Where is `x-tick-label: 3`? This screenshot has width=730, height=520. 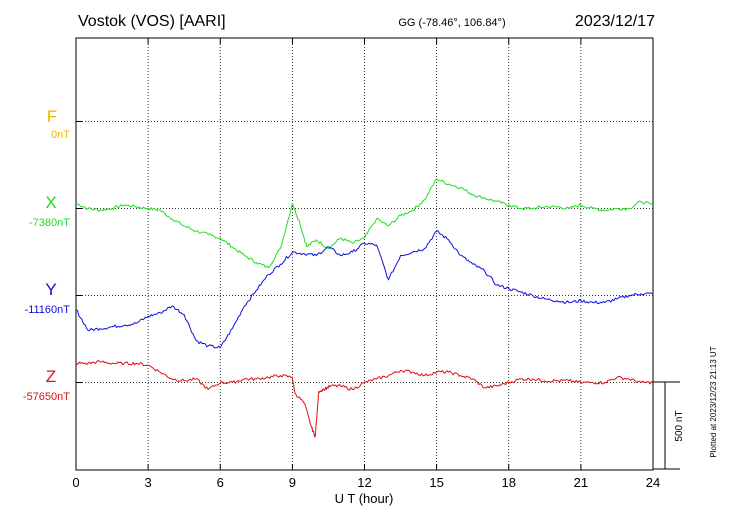
x-tick-label: 3 is located at coordinates (148, 482).